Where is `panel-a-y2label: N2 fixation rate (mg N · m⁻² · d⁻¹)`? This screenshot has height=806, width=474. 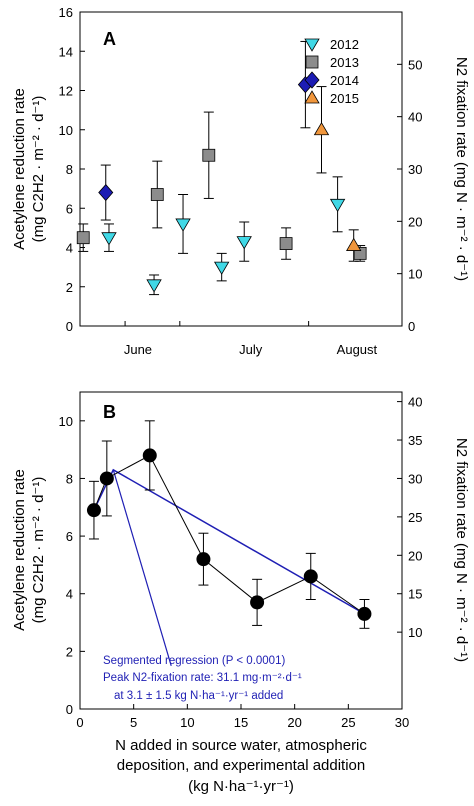
panel-a-y2label: N2 fixation rate (mg N · m⁻² · d⁻¹) is located at coordinates (461, 169).